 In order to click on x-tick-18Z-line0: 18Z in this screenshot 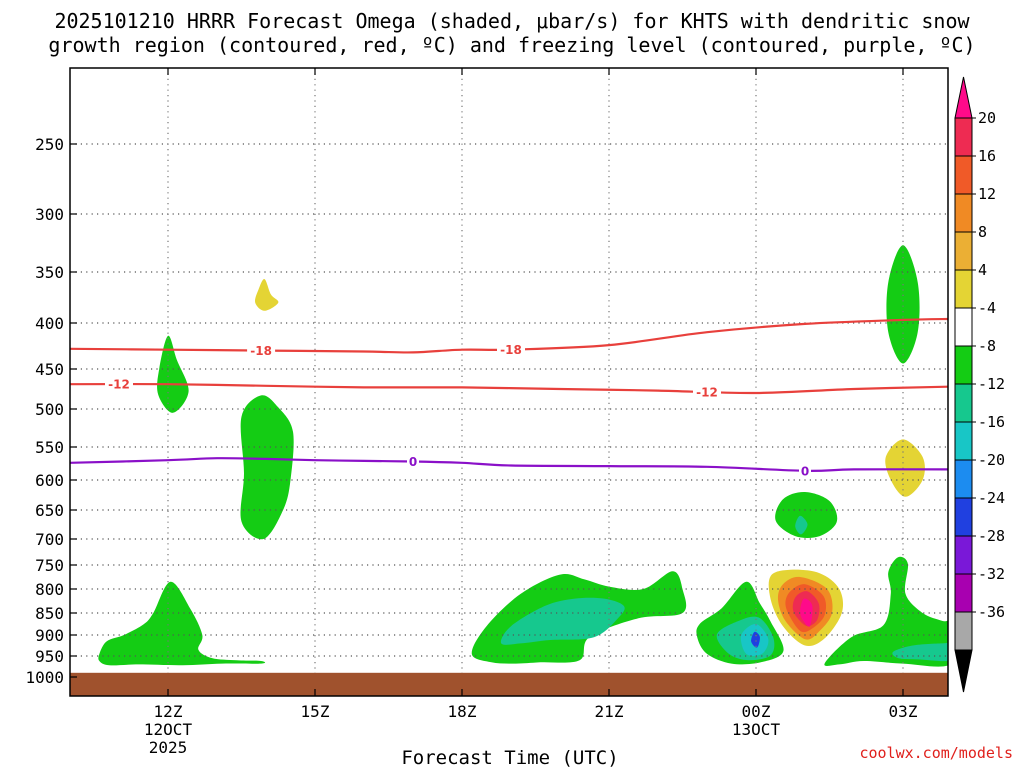, I will do `click(462, 711)`.